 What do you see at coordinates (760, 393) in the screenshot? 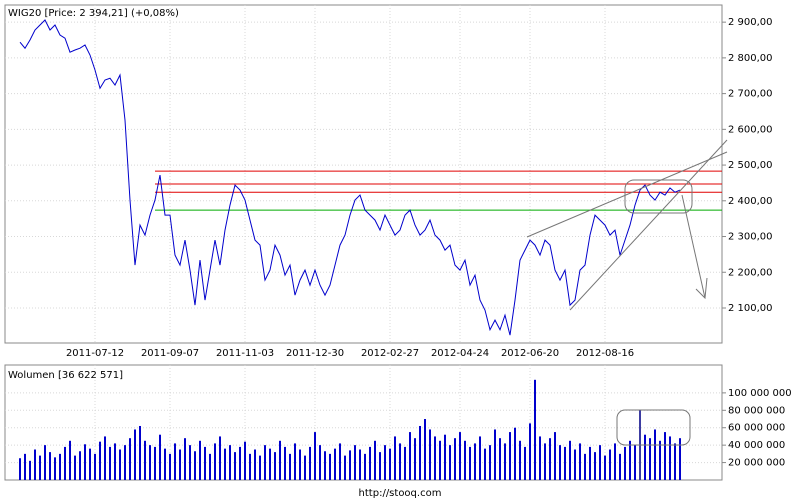
I see `y-tick-label: 100 000 000` at bounding box center [760, 393].